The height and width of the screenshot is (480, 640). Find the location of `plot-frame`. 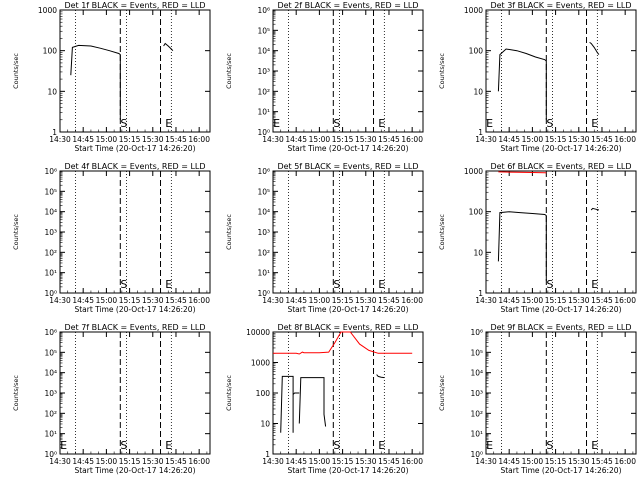

plot-frame is located at coordinates (561, 232).